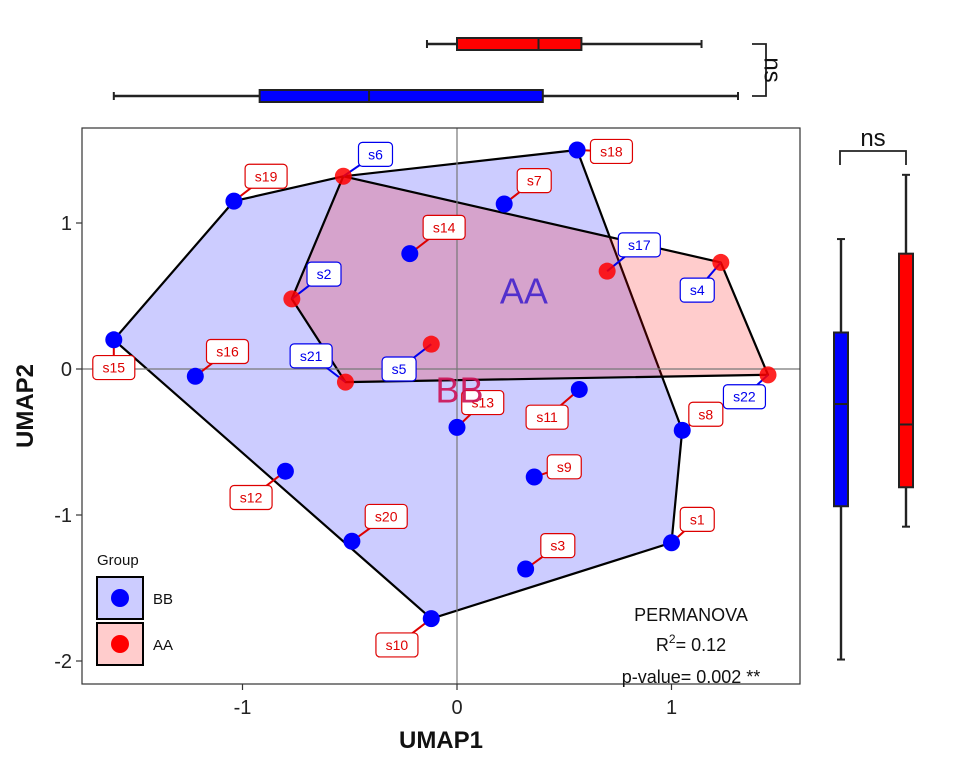 Image resolution: width=960 pixels, height=768 pixels. I want to click on hull-aa, so click(530, 279).